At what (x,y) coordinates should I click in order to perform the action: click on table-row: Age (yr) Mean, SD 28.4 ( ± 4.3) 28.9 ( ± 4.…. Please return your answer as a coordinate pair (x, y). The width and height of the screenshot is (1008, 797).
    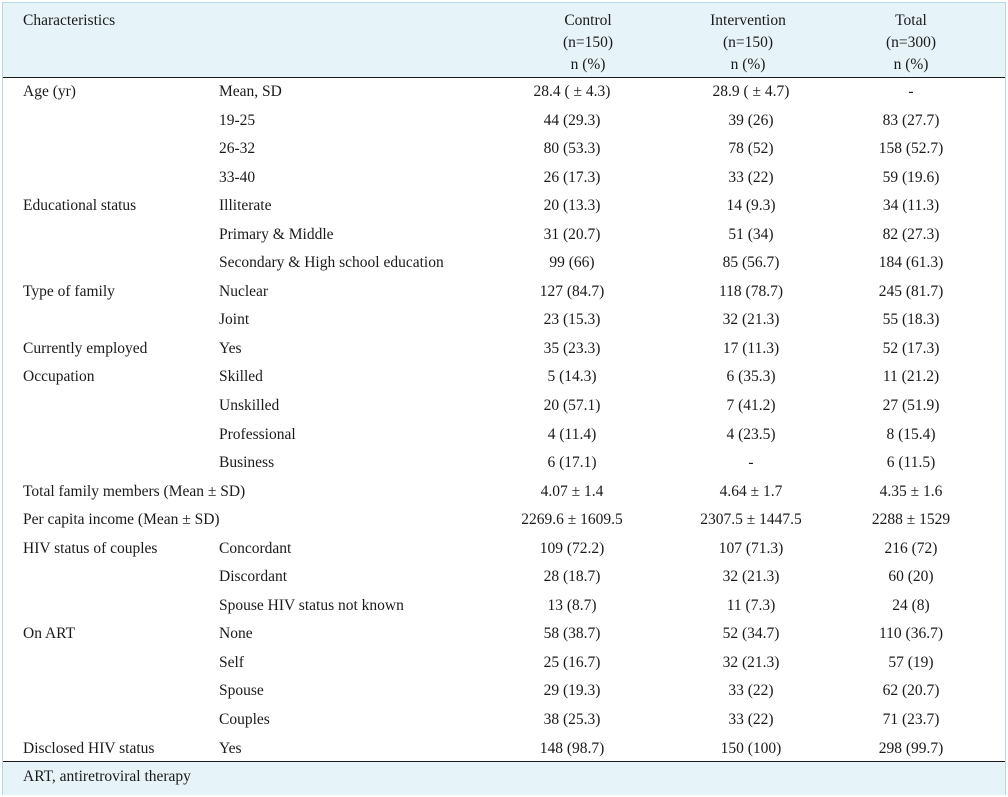
    Looking at the image, I should click on (504, 92).